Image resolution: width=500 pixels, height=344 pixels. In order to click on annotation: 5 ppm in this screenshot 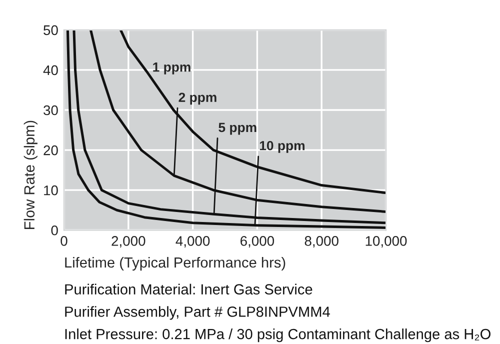, I will do `click(237, 128)`.